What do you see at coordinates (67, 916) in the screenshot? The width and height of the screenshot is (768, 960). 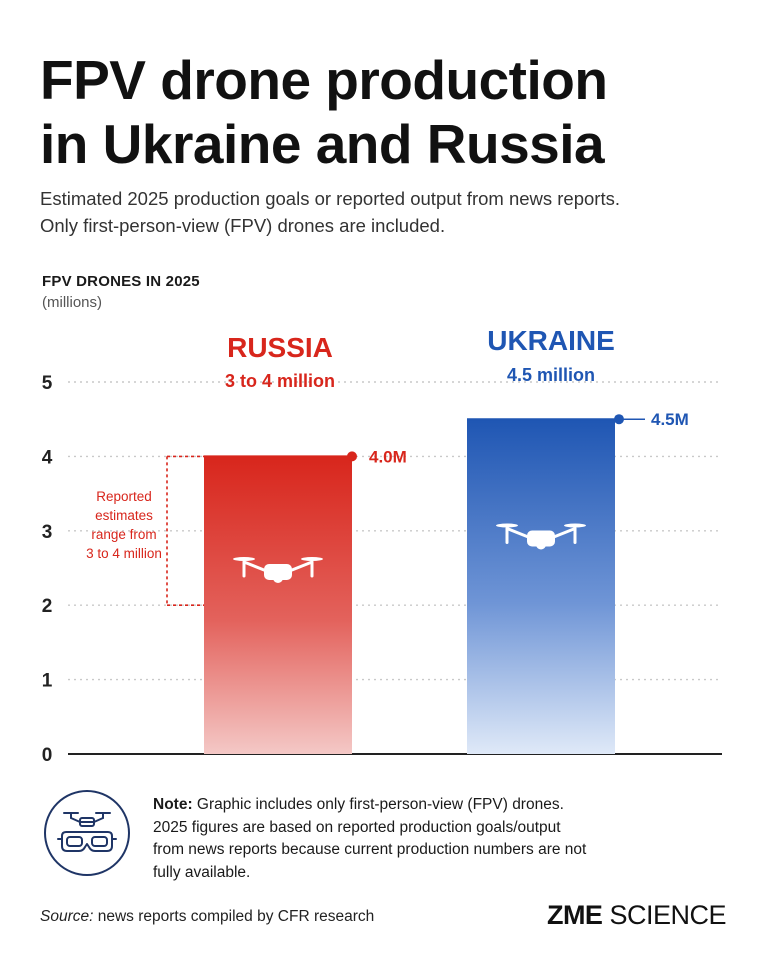 I see `source-label: Source:` at bounding box center [67, 916].